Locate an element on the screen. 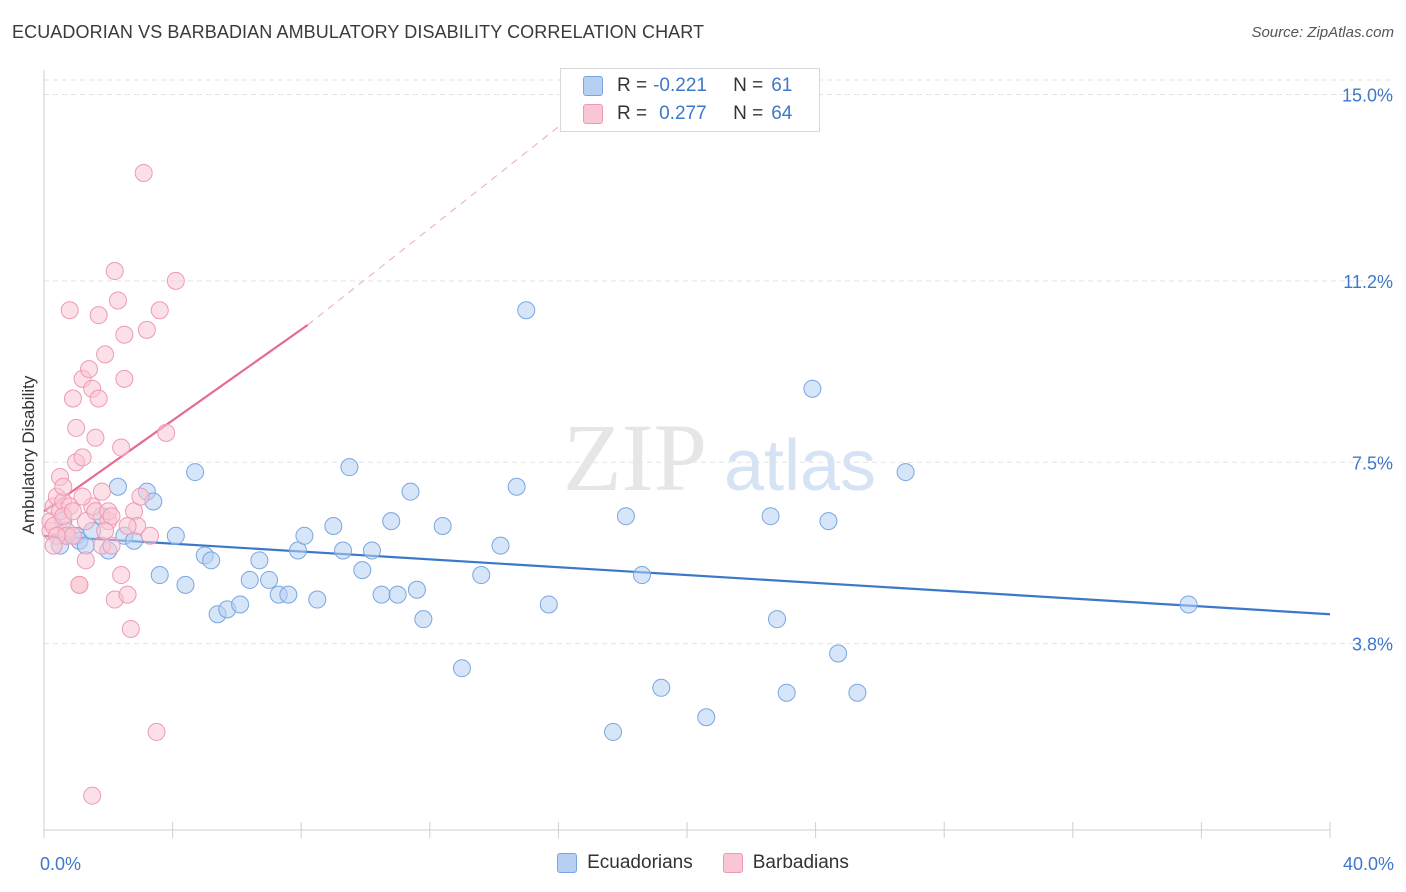 The image size is (1406, 892). trend-line-ecuadorians is located at coordinates (687, 575).